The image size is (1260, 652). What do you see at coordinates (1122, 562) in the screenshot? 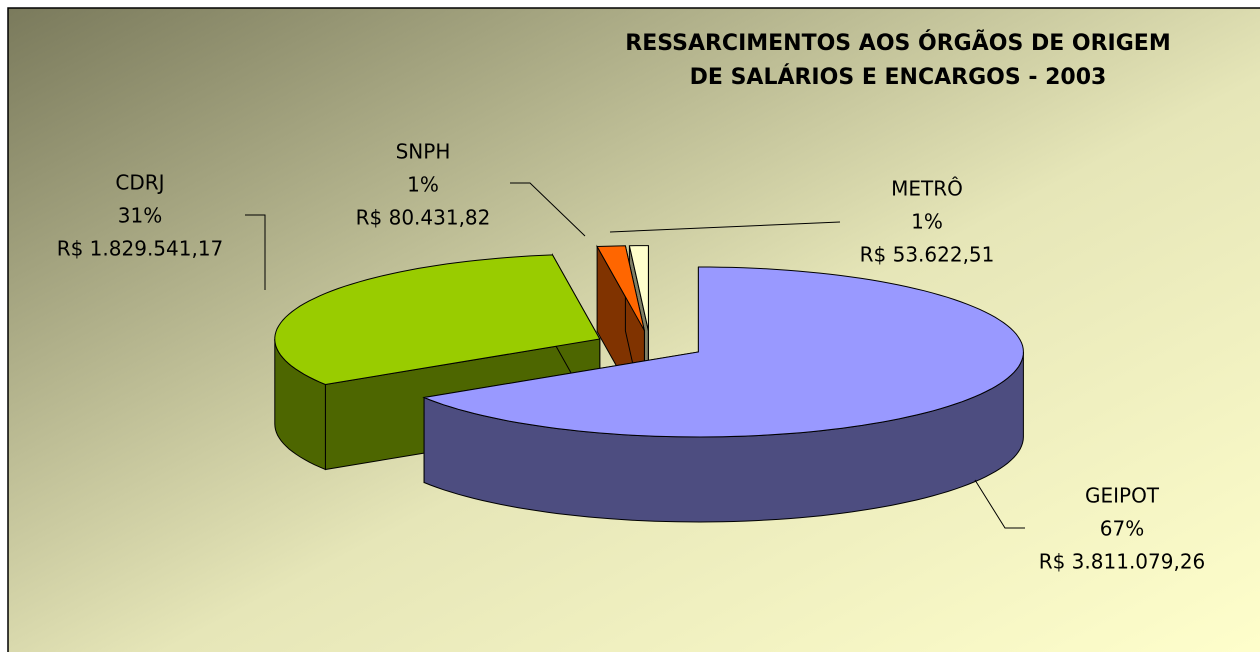
I see `value-label: R$ 3.811.079,26` at bounding box center [1122, 562].